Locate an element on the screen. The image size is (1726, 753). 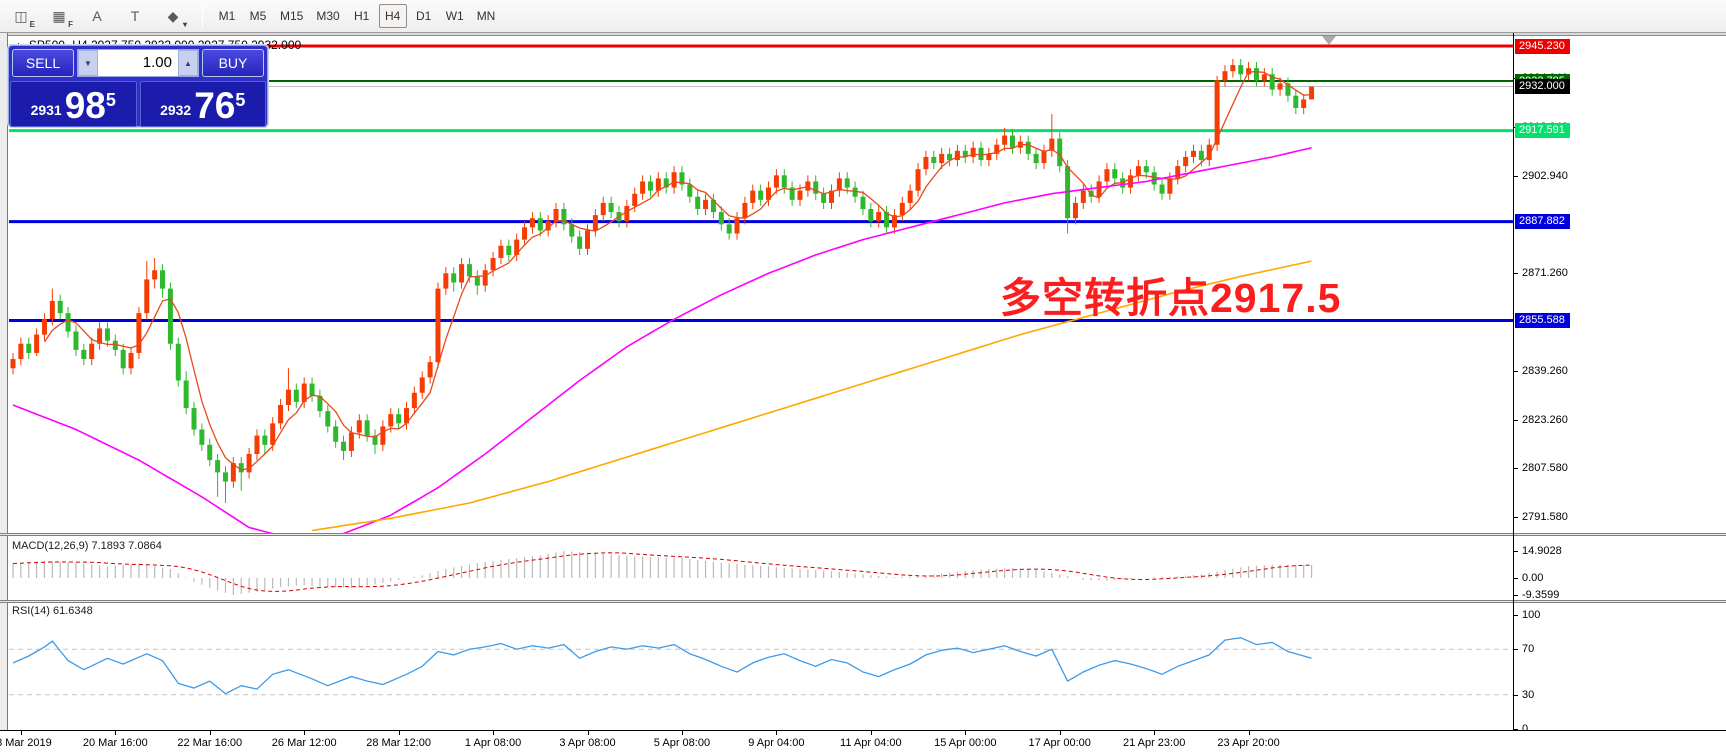
bid-quote: 2931 98 5 is located at coordinates (73, 104).